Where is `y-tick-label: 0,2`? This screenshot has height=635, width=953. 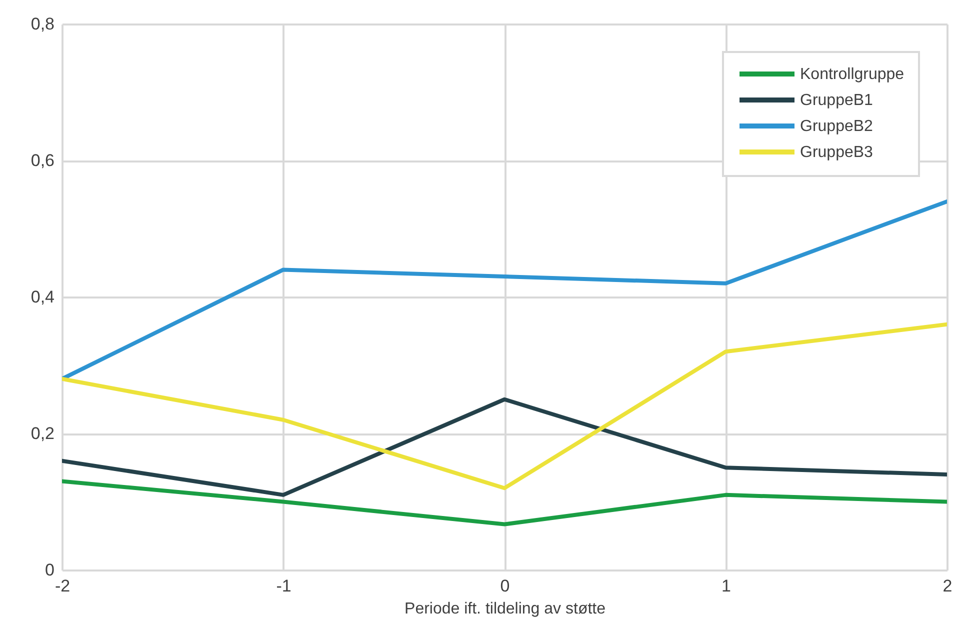
y-tick-label: 0,2 is located at coordinates (42, 433).